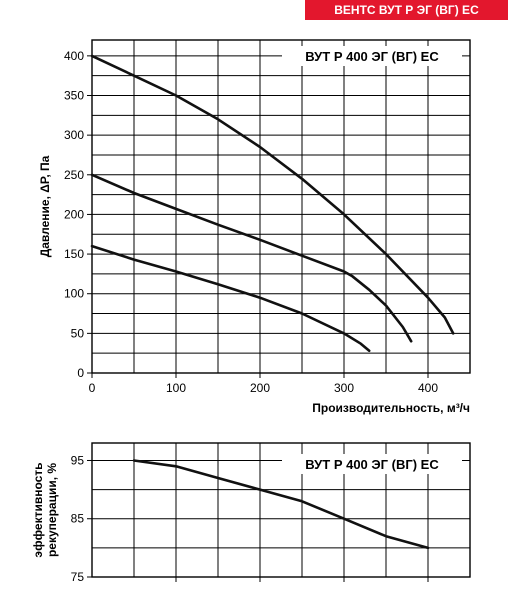 This screenshot has height=604, width=508. What do you see at coordinates (391, 408) in the screenshot?
I see `x-axis-label: Производительность, м³/ч` at bounding box center [391, 408].